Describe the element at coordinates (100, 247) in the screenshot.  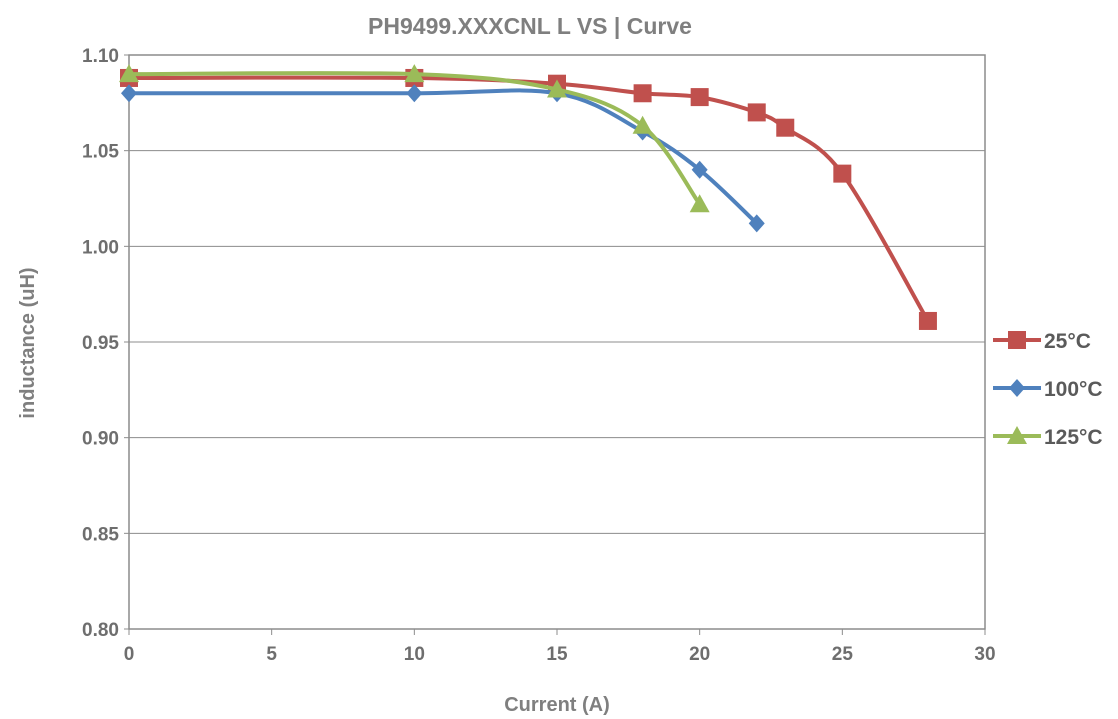
I see `y-tick-label: 1.00` at that location.